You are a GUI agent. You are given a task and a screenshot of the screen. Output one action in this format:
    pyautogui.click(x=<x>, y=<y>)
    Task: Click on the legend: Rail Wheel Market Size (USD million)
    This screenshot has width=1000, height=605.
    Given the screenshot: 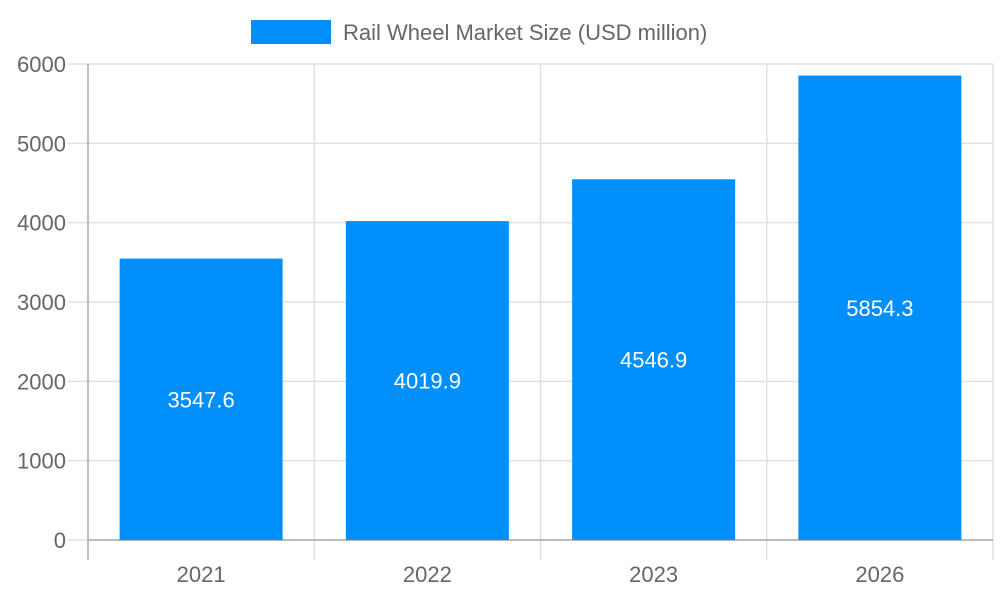 What is the action you would take?
    pyautogui.click(x=479, y=32)
    